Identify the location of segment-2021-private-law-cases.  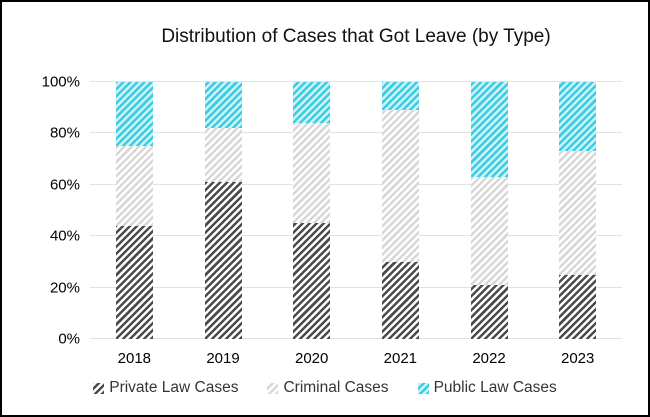
(400, 300).